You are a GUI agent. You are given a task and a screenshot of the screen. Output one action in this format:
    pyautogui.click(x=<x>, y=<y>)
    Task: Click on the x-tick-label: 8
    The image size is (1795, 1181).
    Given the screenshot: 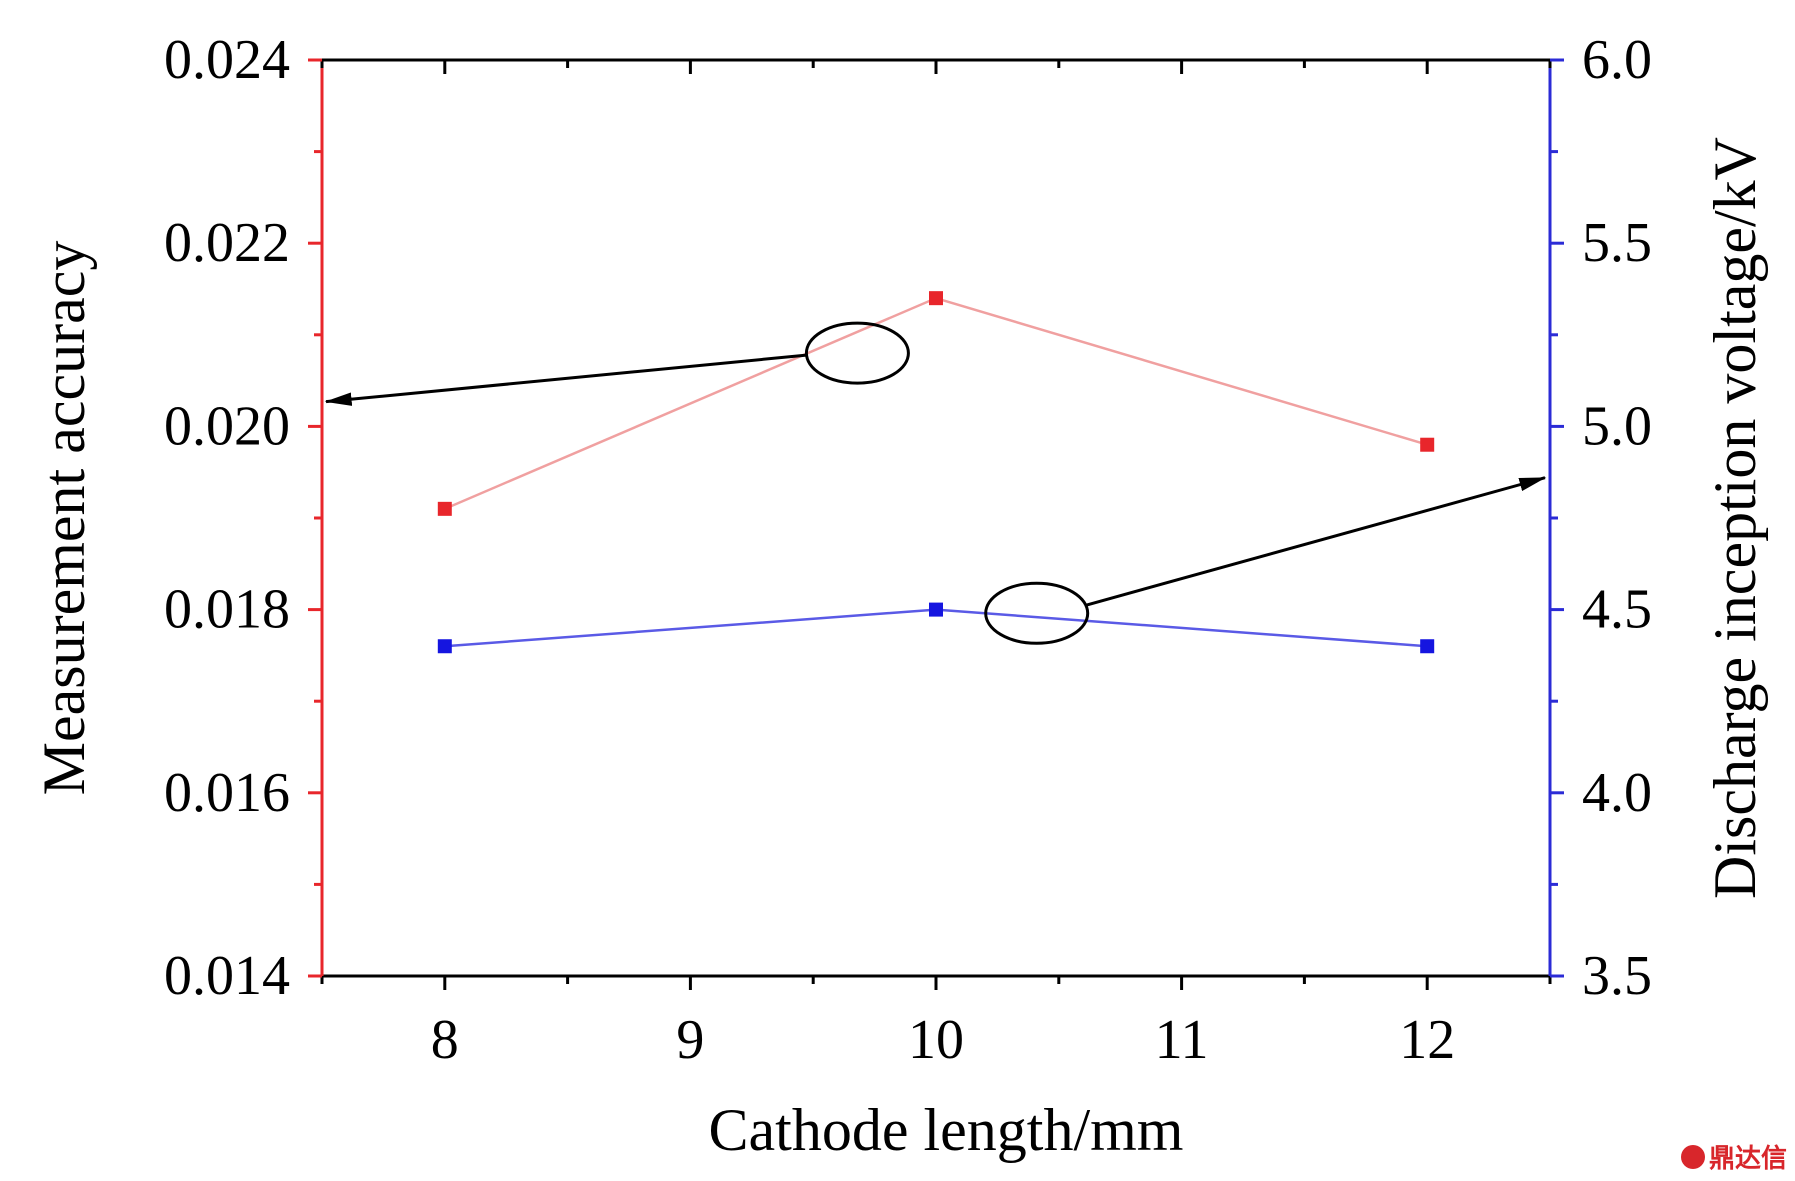 What is the action you would take?
    pyautogui.click(x=445, y=1040)
    